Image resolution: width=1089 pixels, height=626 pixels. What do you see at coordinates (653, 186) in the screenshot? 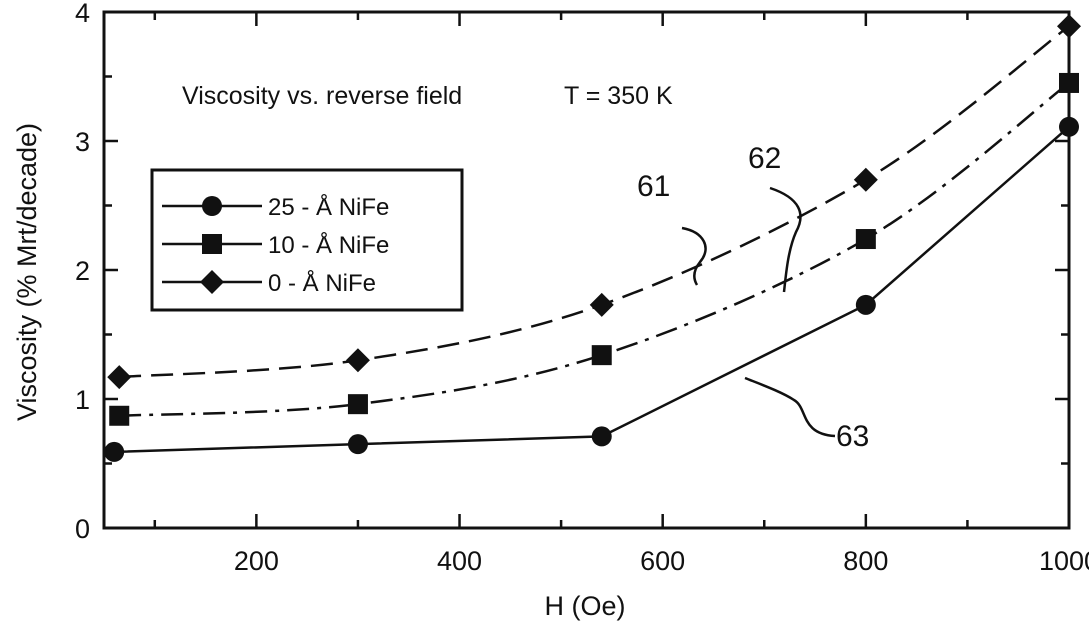
I see `callout-label: 61` at bounding box center [653, 186].